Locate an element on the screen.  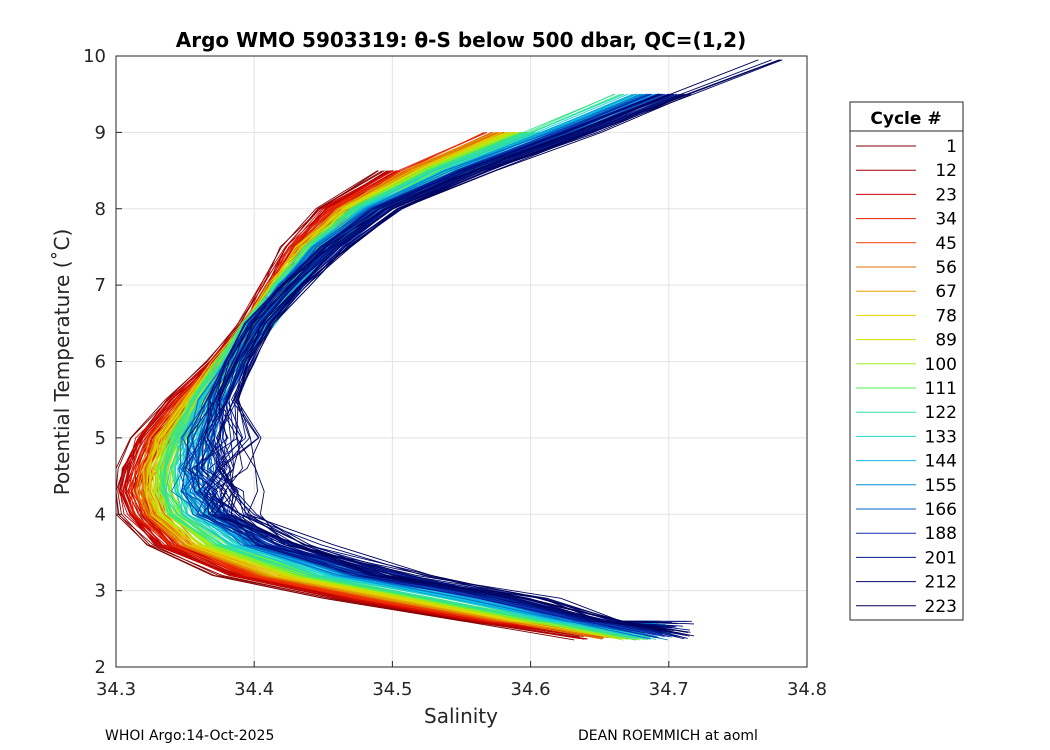
legend-label: 201 is located at coordinates (941, 558).